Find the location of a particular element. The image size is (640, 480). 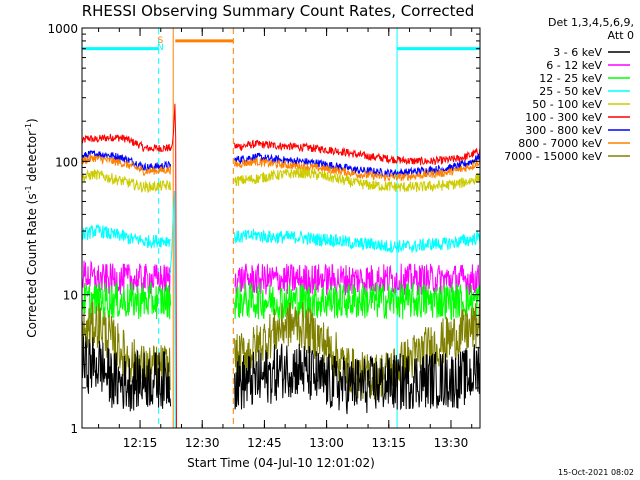

legend-entry-label: 12 - 25 keV is located at coordinates (570, 78).